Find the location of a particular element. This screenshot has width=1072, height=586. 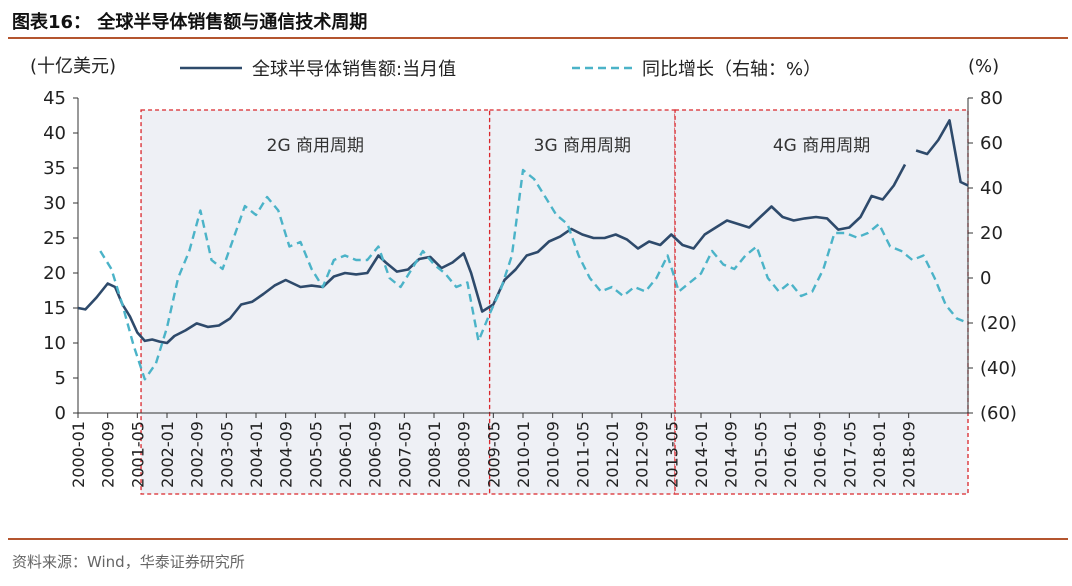

right-tick-label: (20) is located at coordinates (998, 323).